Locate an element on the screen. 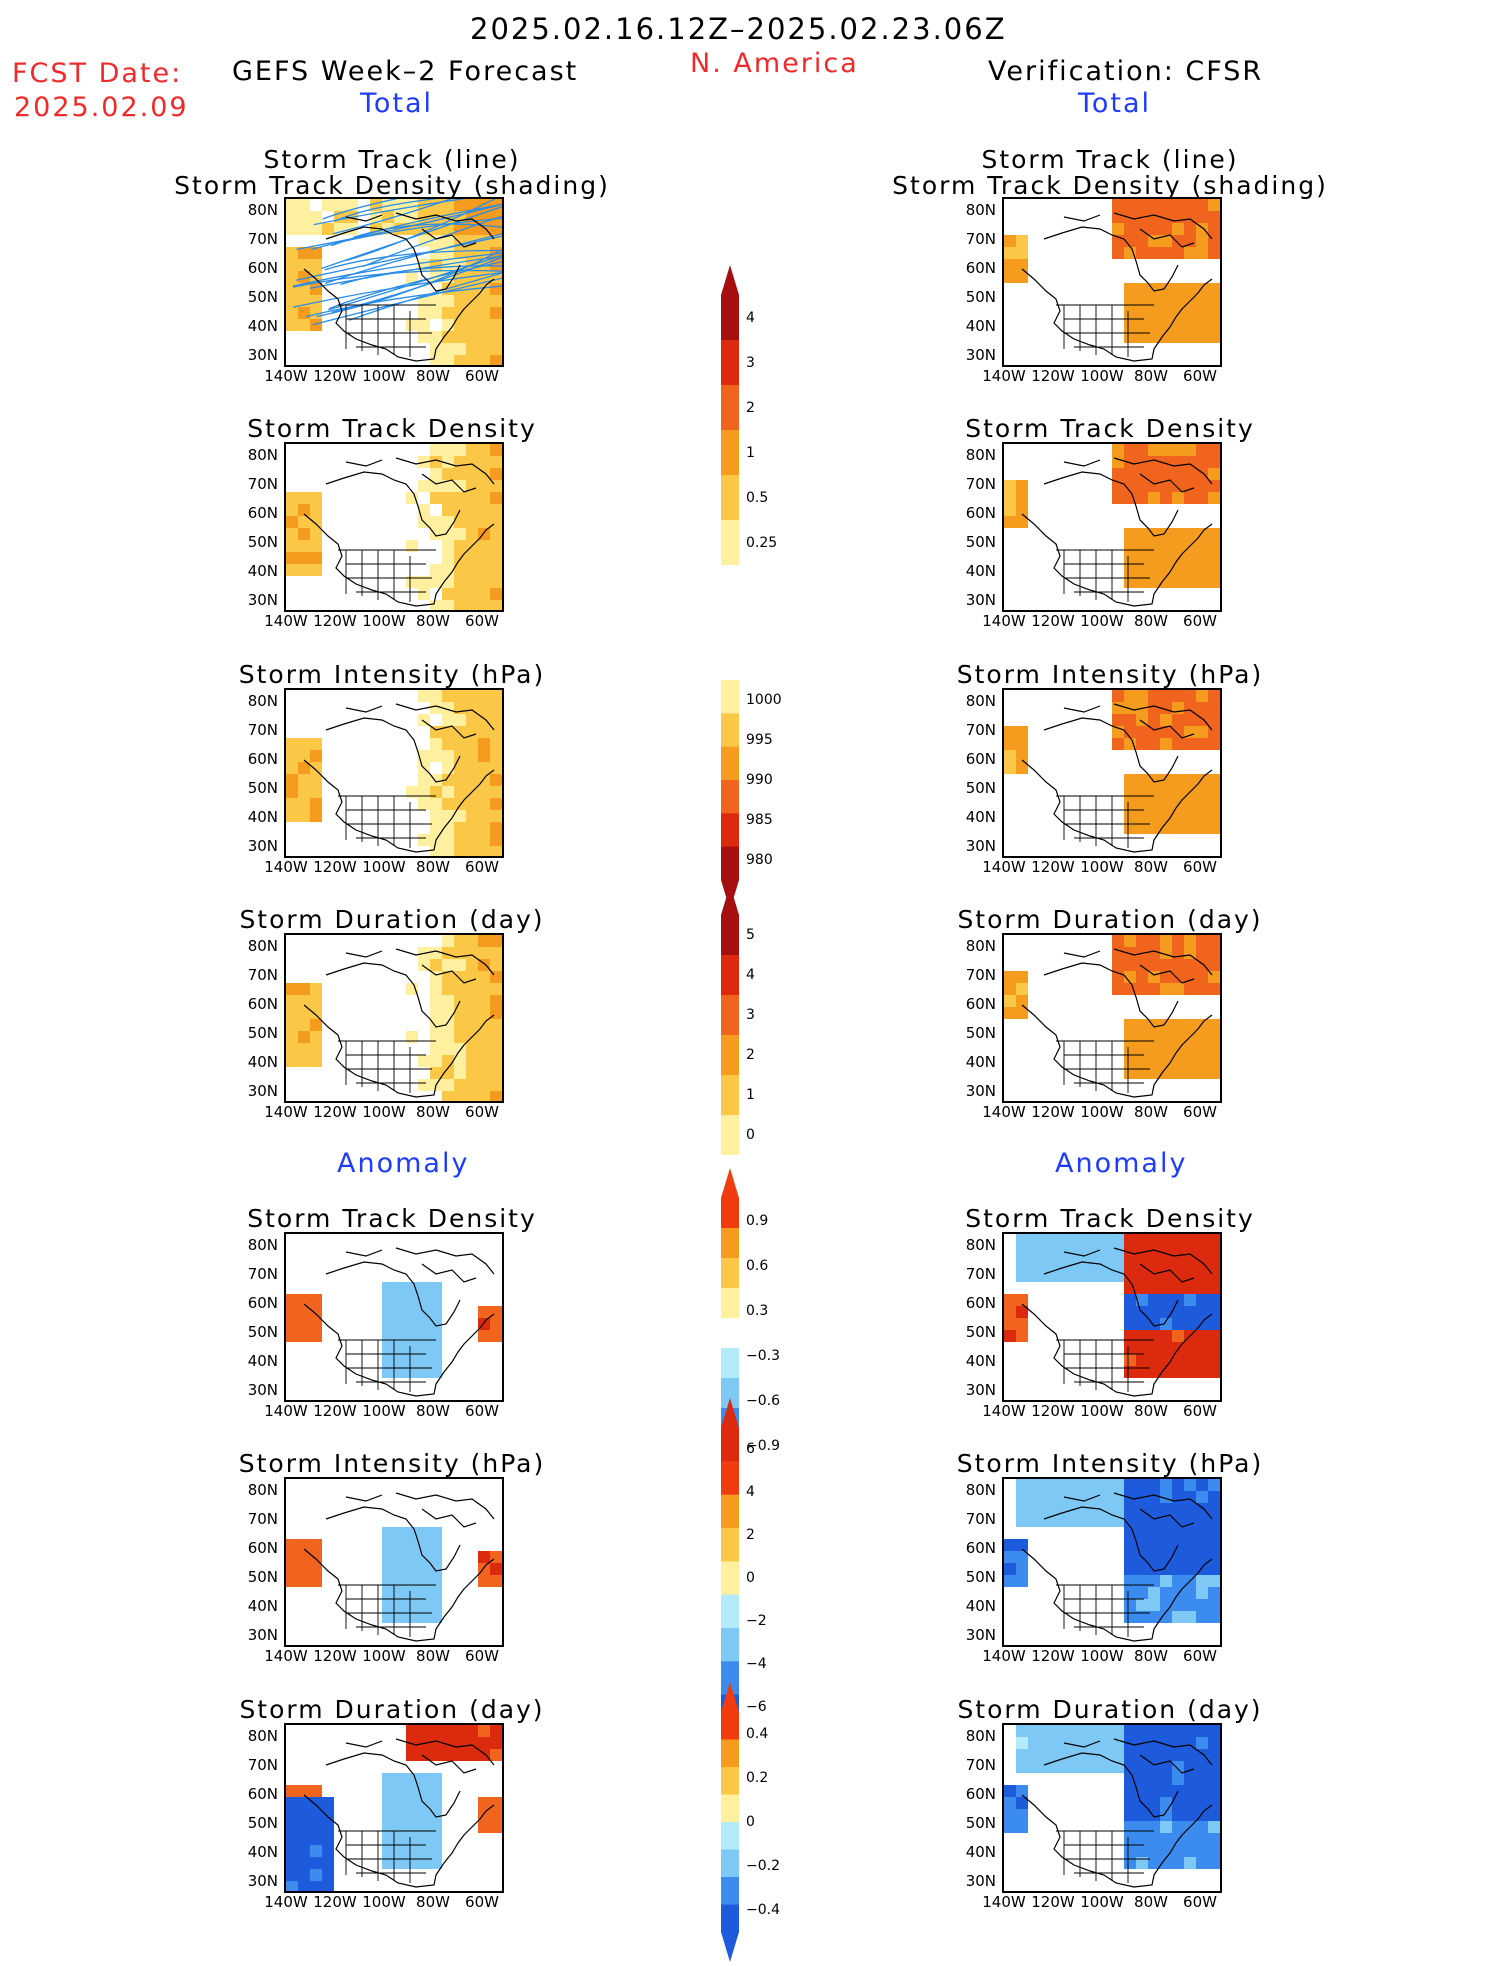 This screenshot has width=1487, height=1966. storm-track-line is located at coordinates (399, 227).